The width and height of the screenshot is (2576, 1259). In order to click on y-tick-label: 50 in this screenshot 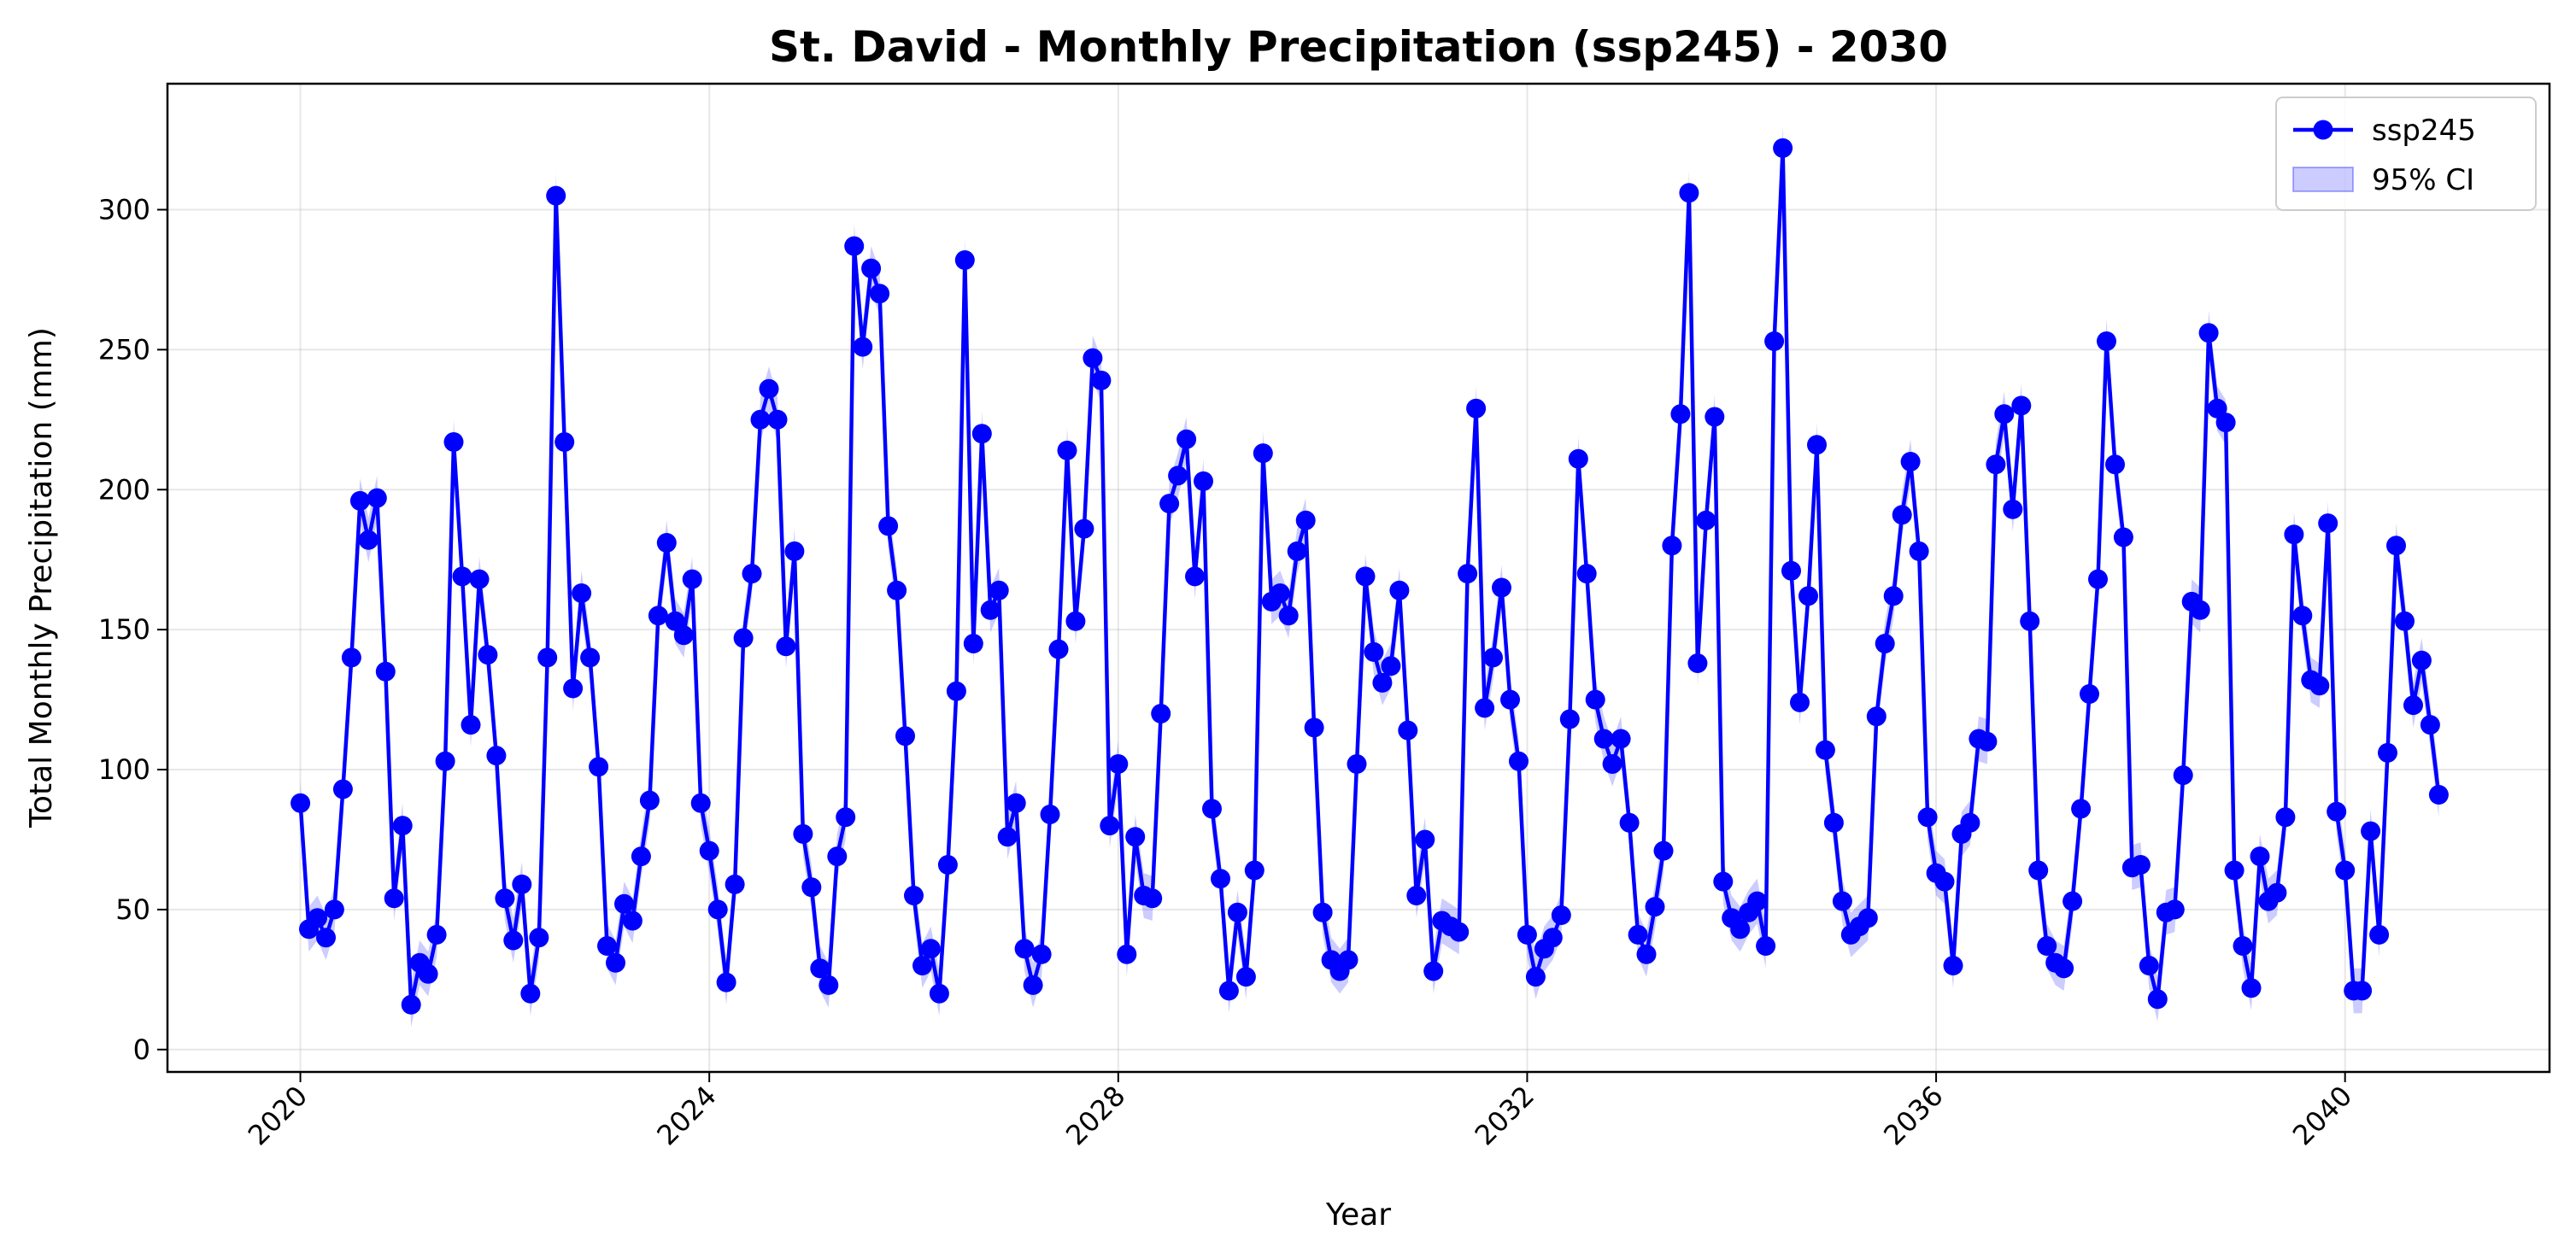, I will do `click(132, 910)`.